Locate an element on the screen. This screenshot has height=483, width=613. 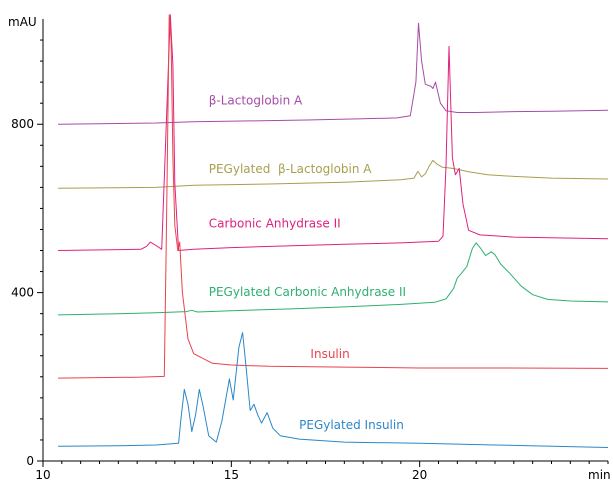
x-tick-label: 15 is located at coordinates (231, 475).